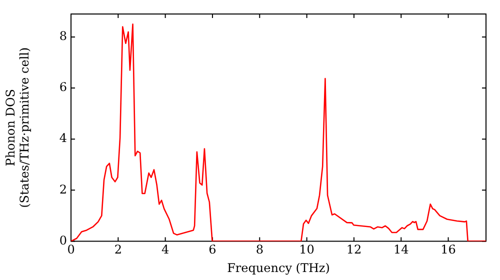 Image resolution: width=500 pixels, height=280 pixels. What do you see at coordinates (63, 240) in the screenshot?
I see `y-tick-label: 0` at bounding box center [63, 240].